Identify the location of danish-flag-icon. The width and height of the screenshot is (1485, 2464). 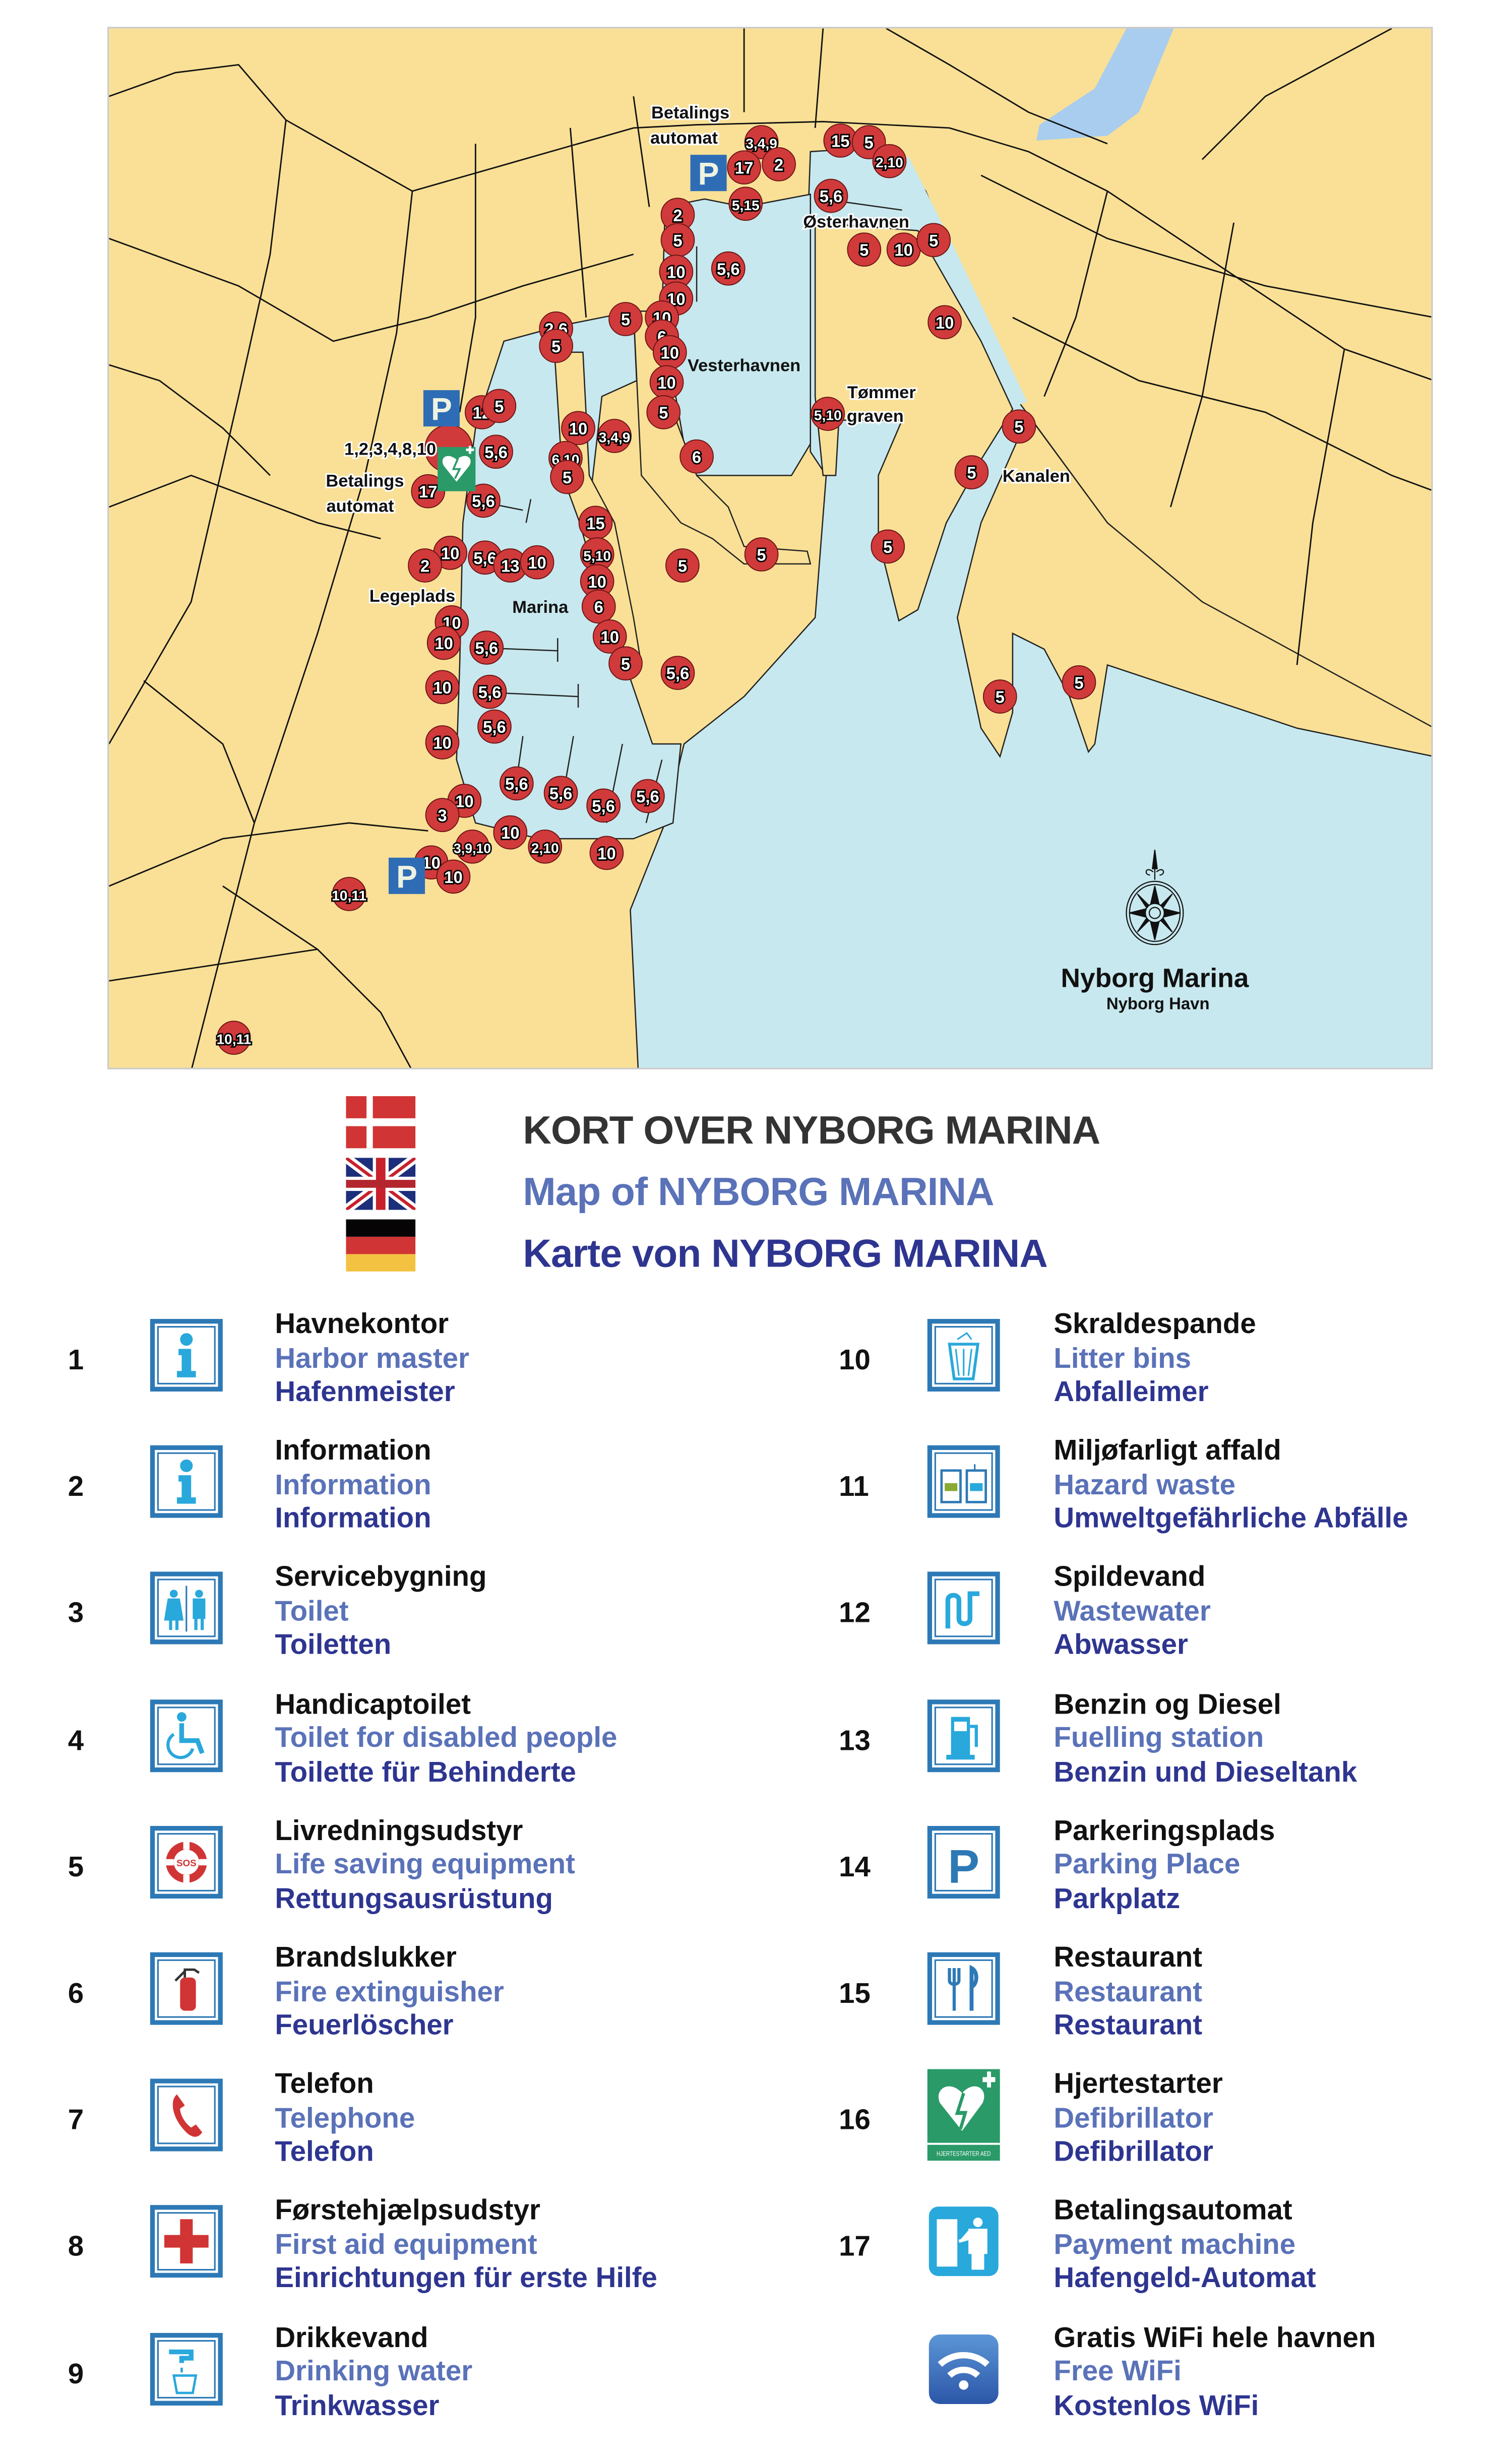
(381, 1122).